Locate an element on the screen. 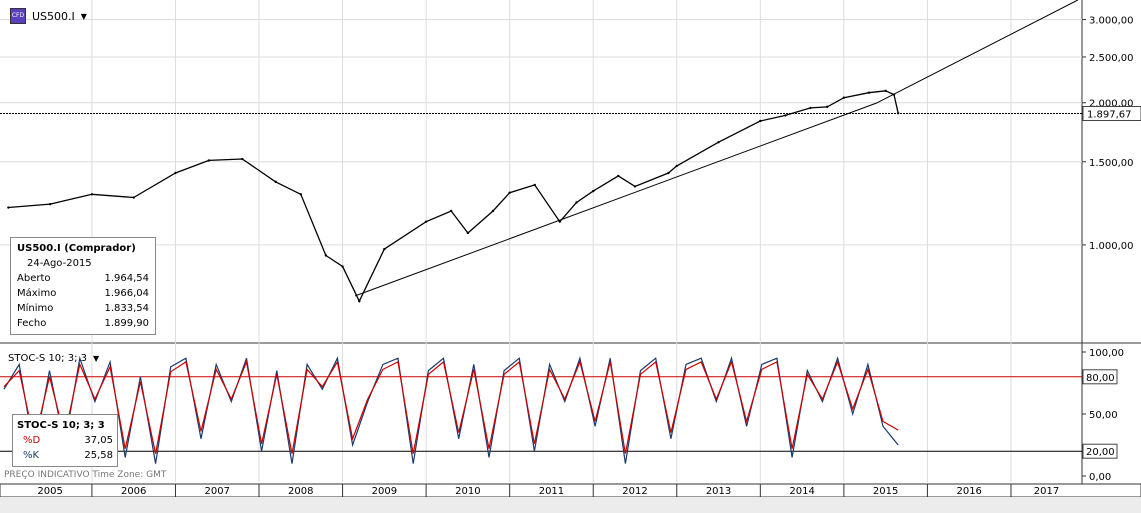 This screenshot has height=513, width=1141. info-row-label: Fecho is located at coordinates (32, 323).